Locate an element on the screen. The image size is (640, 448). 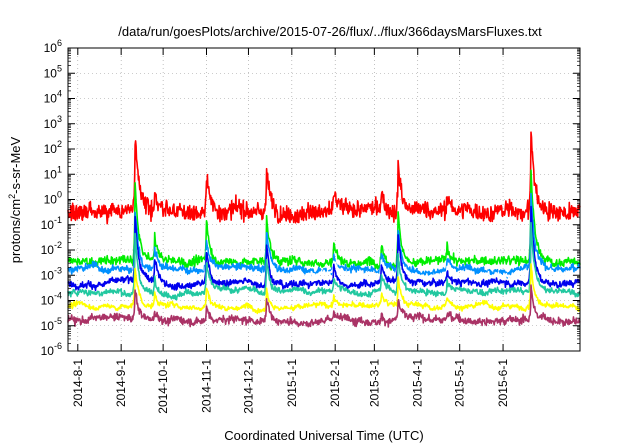
y-tick-label: 10⁴ is located at coordinates (53, 97).